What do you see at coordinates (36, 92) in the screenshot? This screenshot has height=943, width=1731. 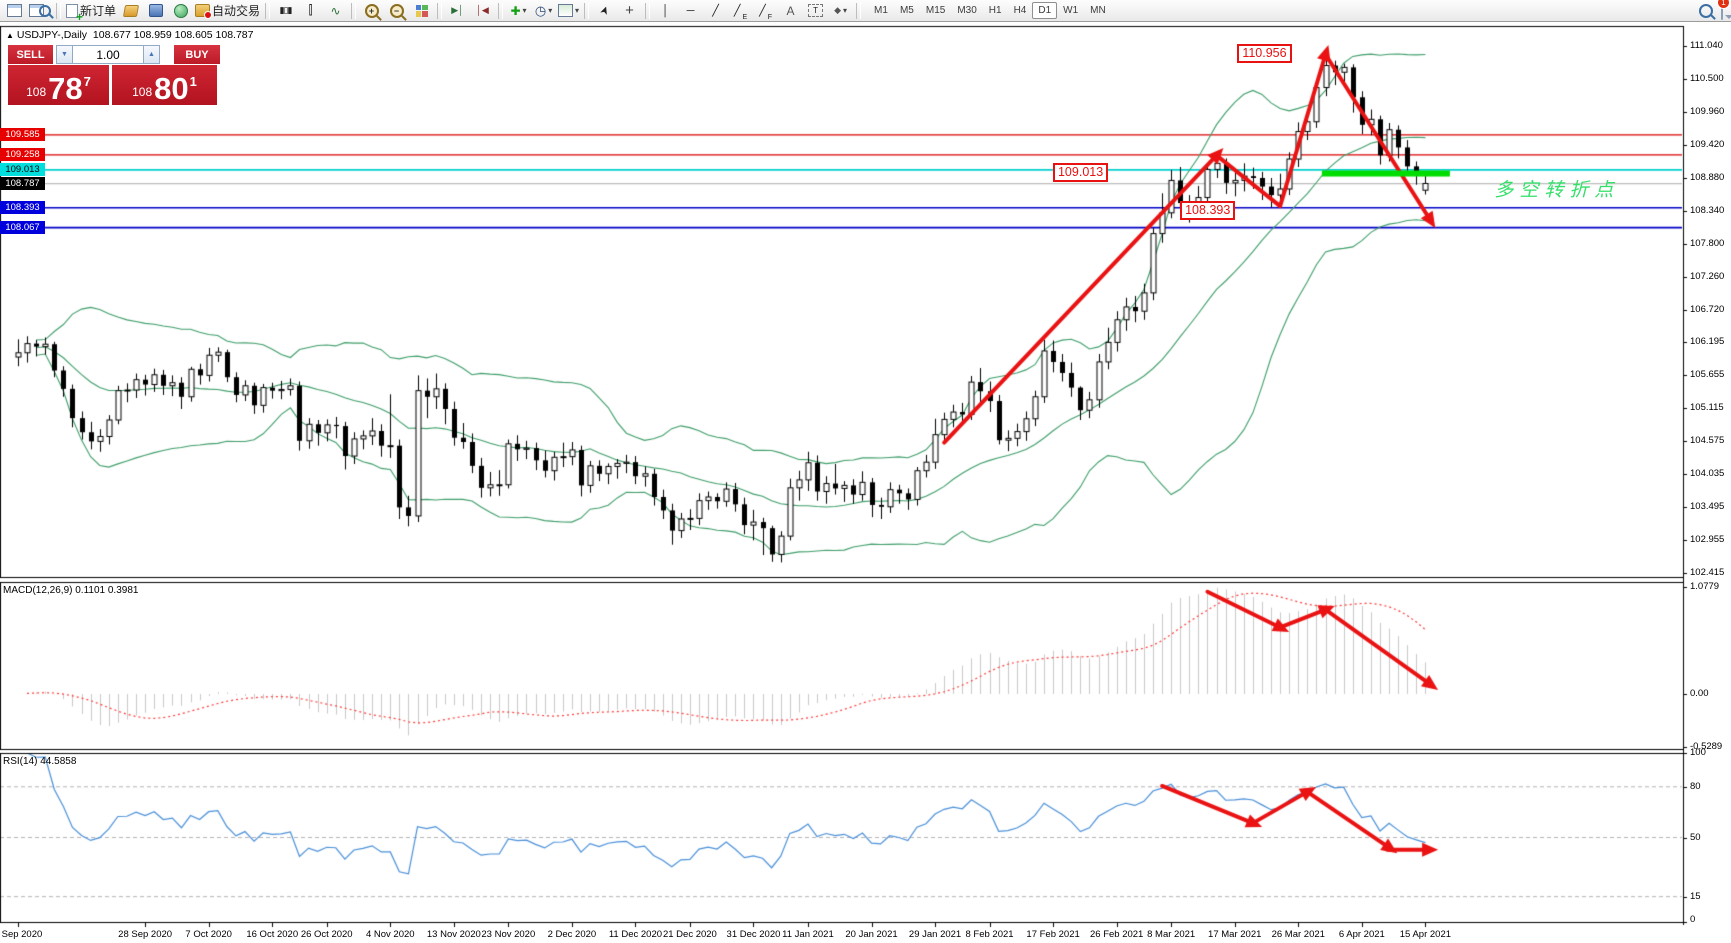 I see `sell-price-prefix: 108` at bounding box center [36, 92].